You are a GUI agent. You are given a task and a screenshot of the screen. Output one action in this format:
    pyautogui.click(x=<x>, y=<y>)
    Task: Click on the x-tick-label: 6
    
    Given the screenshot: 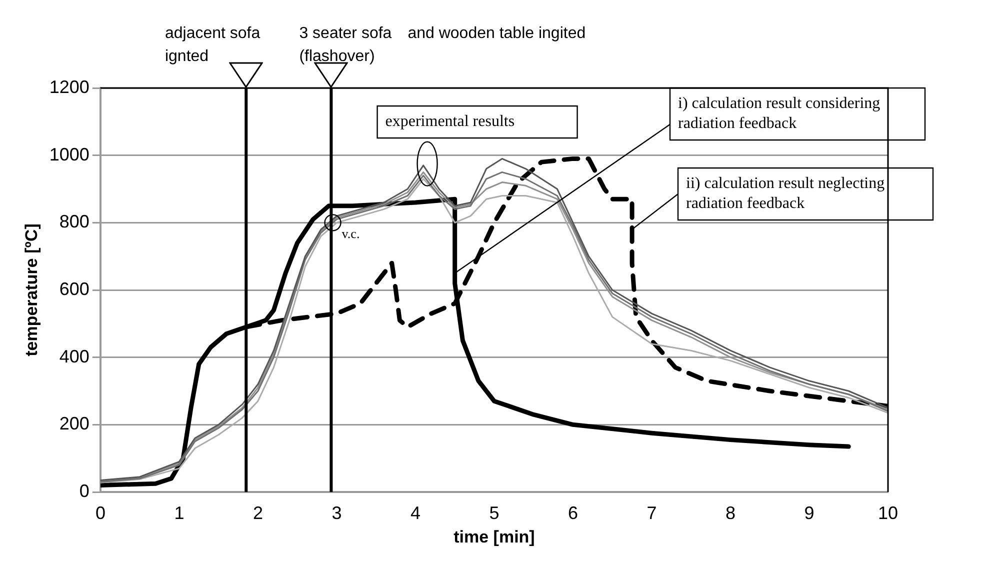 What is the action you would take?
    pyautogui.click(x=573, y=512)
    